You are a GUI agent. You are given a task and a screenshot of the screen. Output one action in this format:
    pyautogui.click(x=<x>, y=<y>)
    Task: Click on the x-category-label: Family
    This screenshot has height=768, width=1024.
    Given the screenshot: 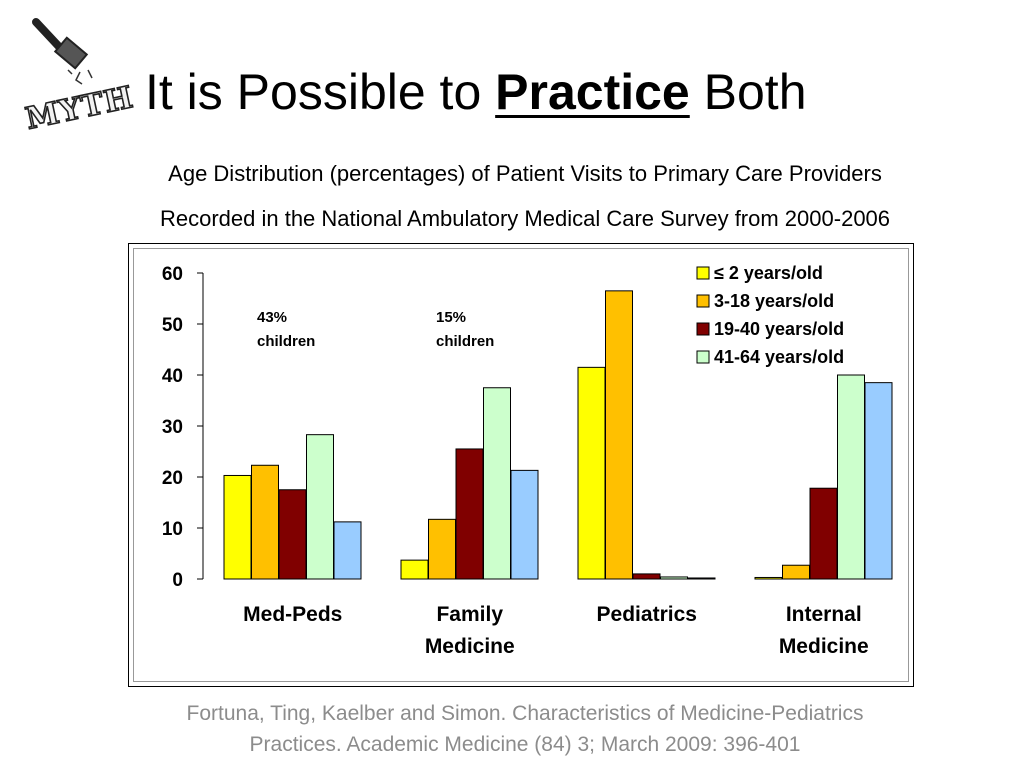 What is the action you would take?
    pyautogui.click(x=469, y=614)
    